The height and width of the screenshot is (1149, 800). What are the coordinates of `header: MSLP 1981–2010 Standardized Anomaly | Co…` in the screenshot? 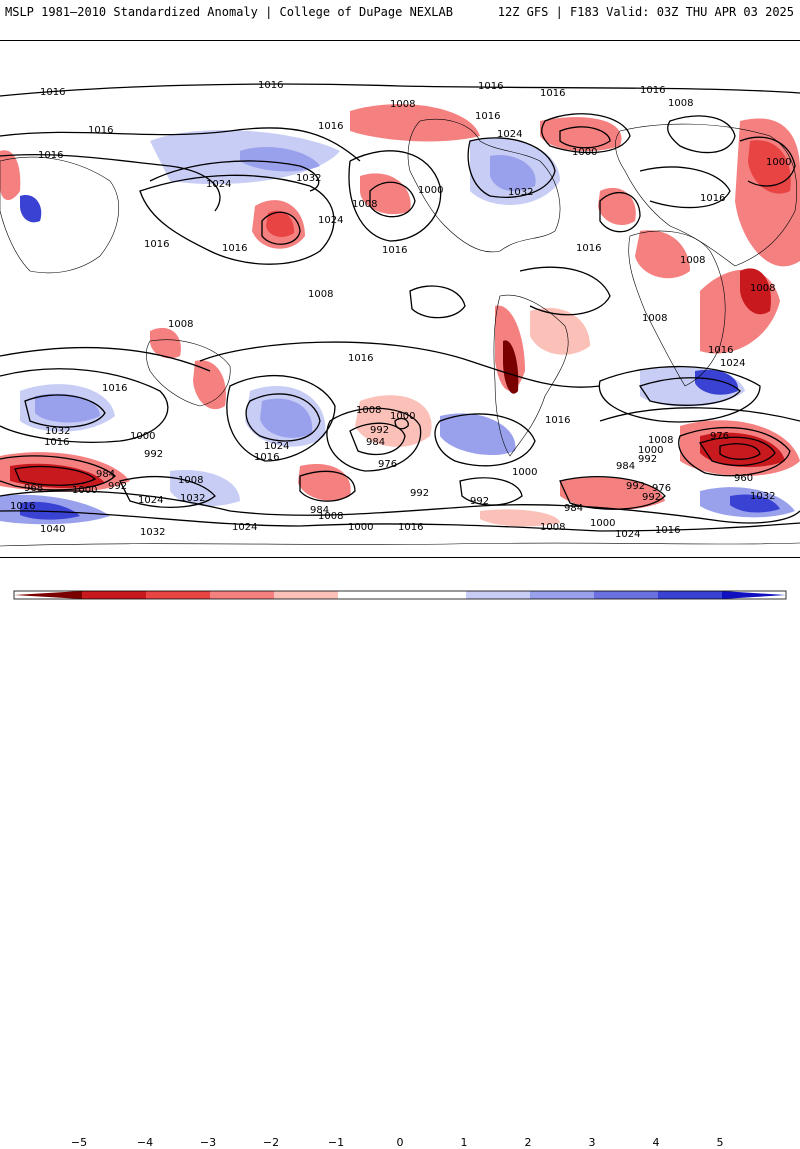 It's located at (400, 20).